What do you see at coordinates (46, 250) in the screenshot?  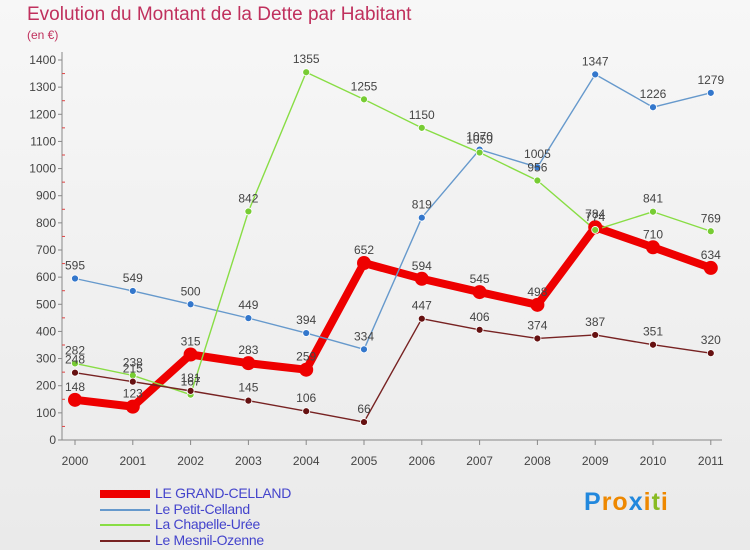 I see `y-tick-label: 700` at bounding box center [46, 250].